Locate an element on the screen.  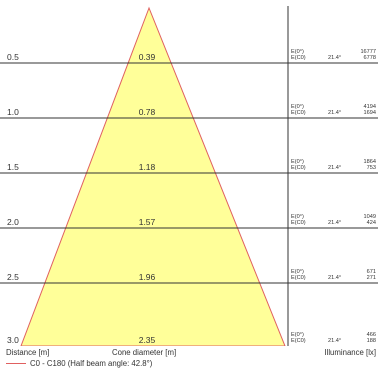
illuminance-ec0-value: 753 is located at coordinates (371, 168).